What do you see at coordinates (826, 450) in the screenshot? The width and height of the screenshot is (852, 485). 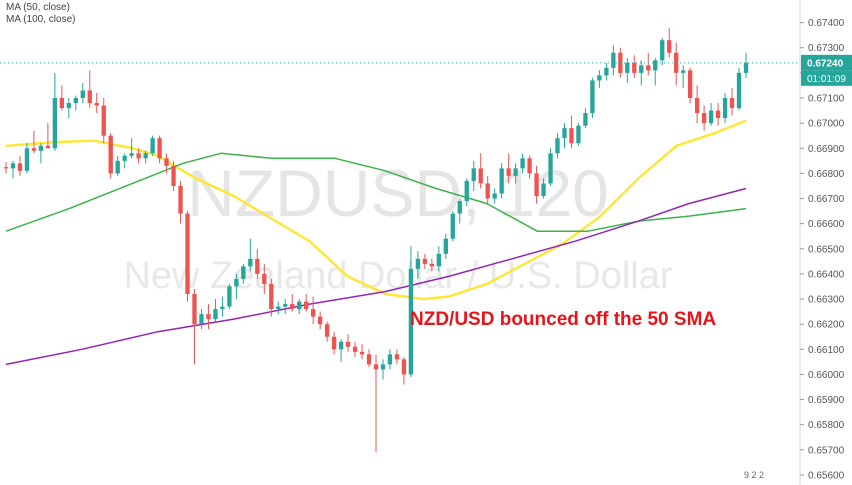 I see `y-tick-label: 0.65700` at bounding box center [826, 450].